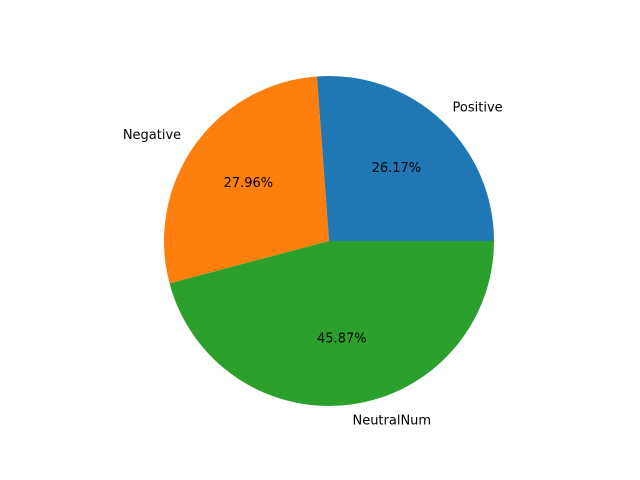 This screenshot has width=640, height=480. I want to click on slice-label-neutralnum: NeutralNum, so click(391, 420).